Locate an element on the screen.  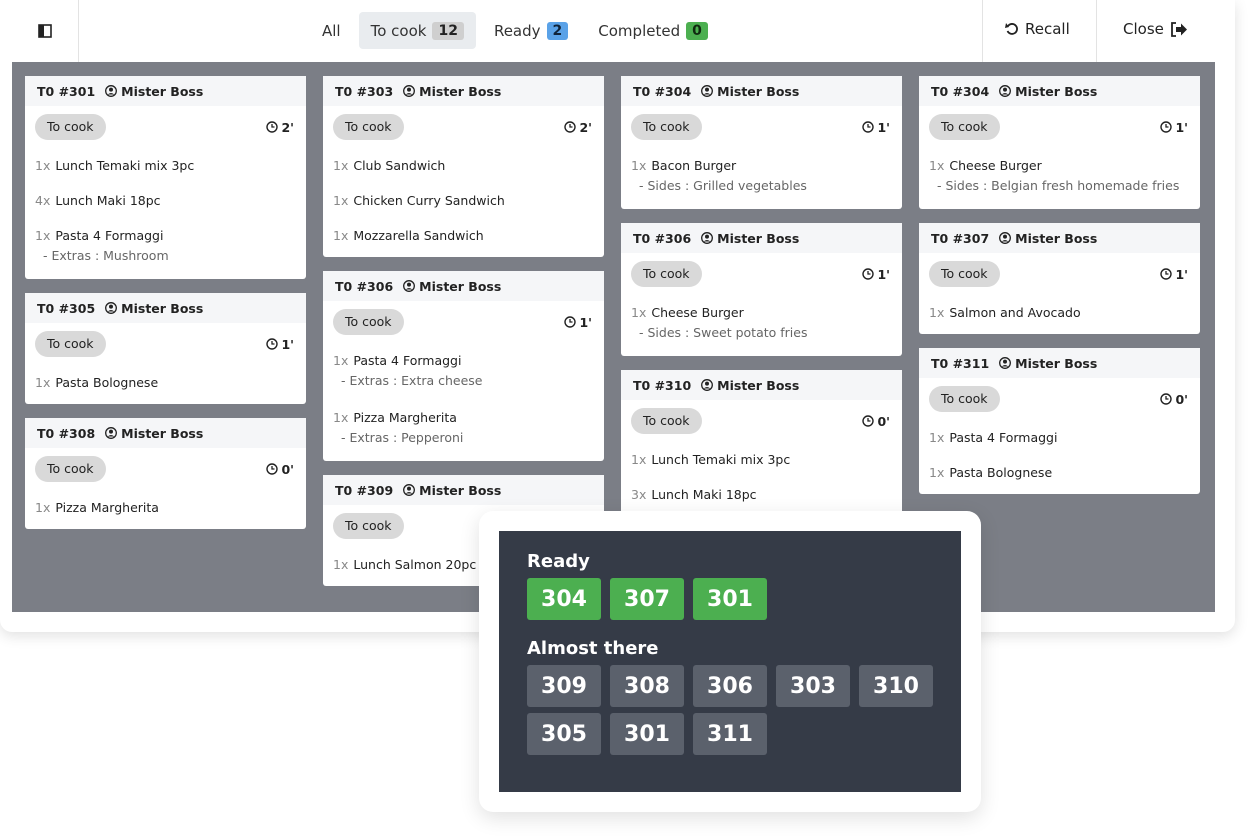
table-number: T0 #308 is located at coordinates (66, 433).